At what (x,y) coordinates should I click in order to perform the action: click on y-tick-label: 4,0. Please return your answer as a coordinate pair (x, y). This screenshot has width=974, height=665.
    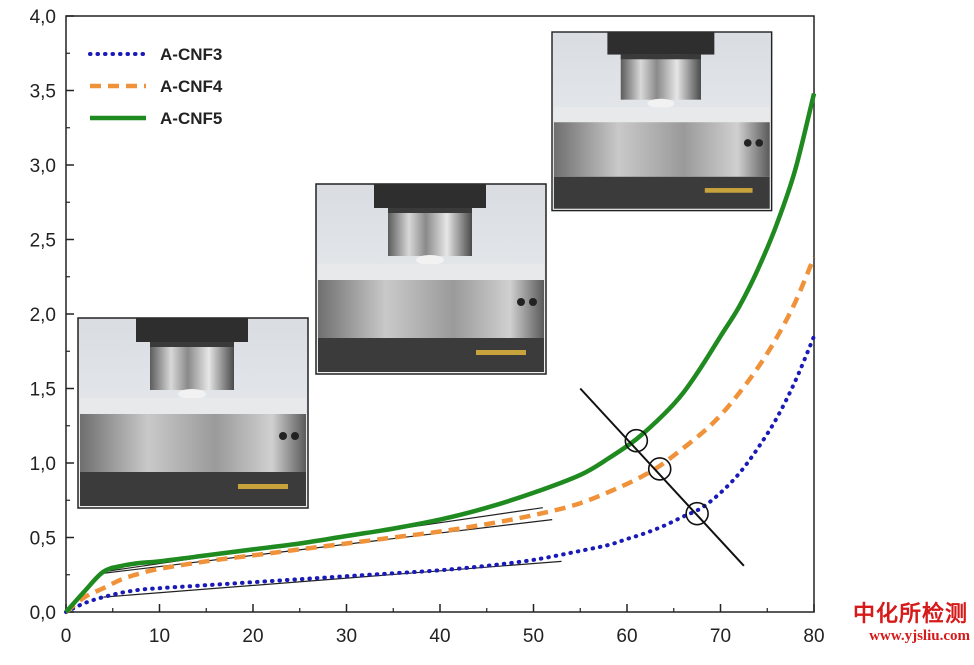
    Looking at the image, I should click on (43, 17).